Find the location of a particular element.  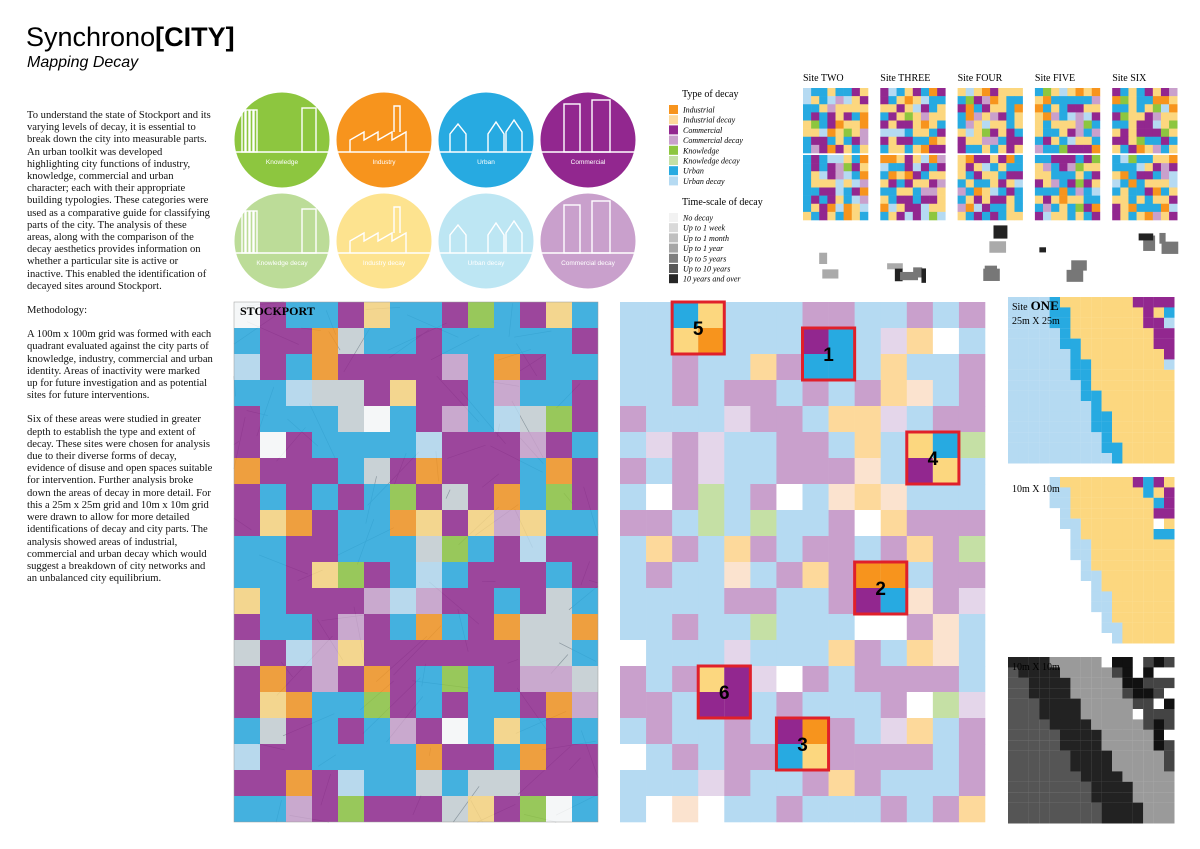

building-icon is located at coordinates (282, 130).